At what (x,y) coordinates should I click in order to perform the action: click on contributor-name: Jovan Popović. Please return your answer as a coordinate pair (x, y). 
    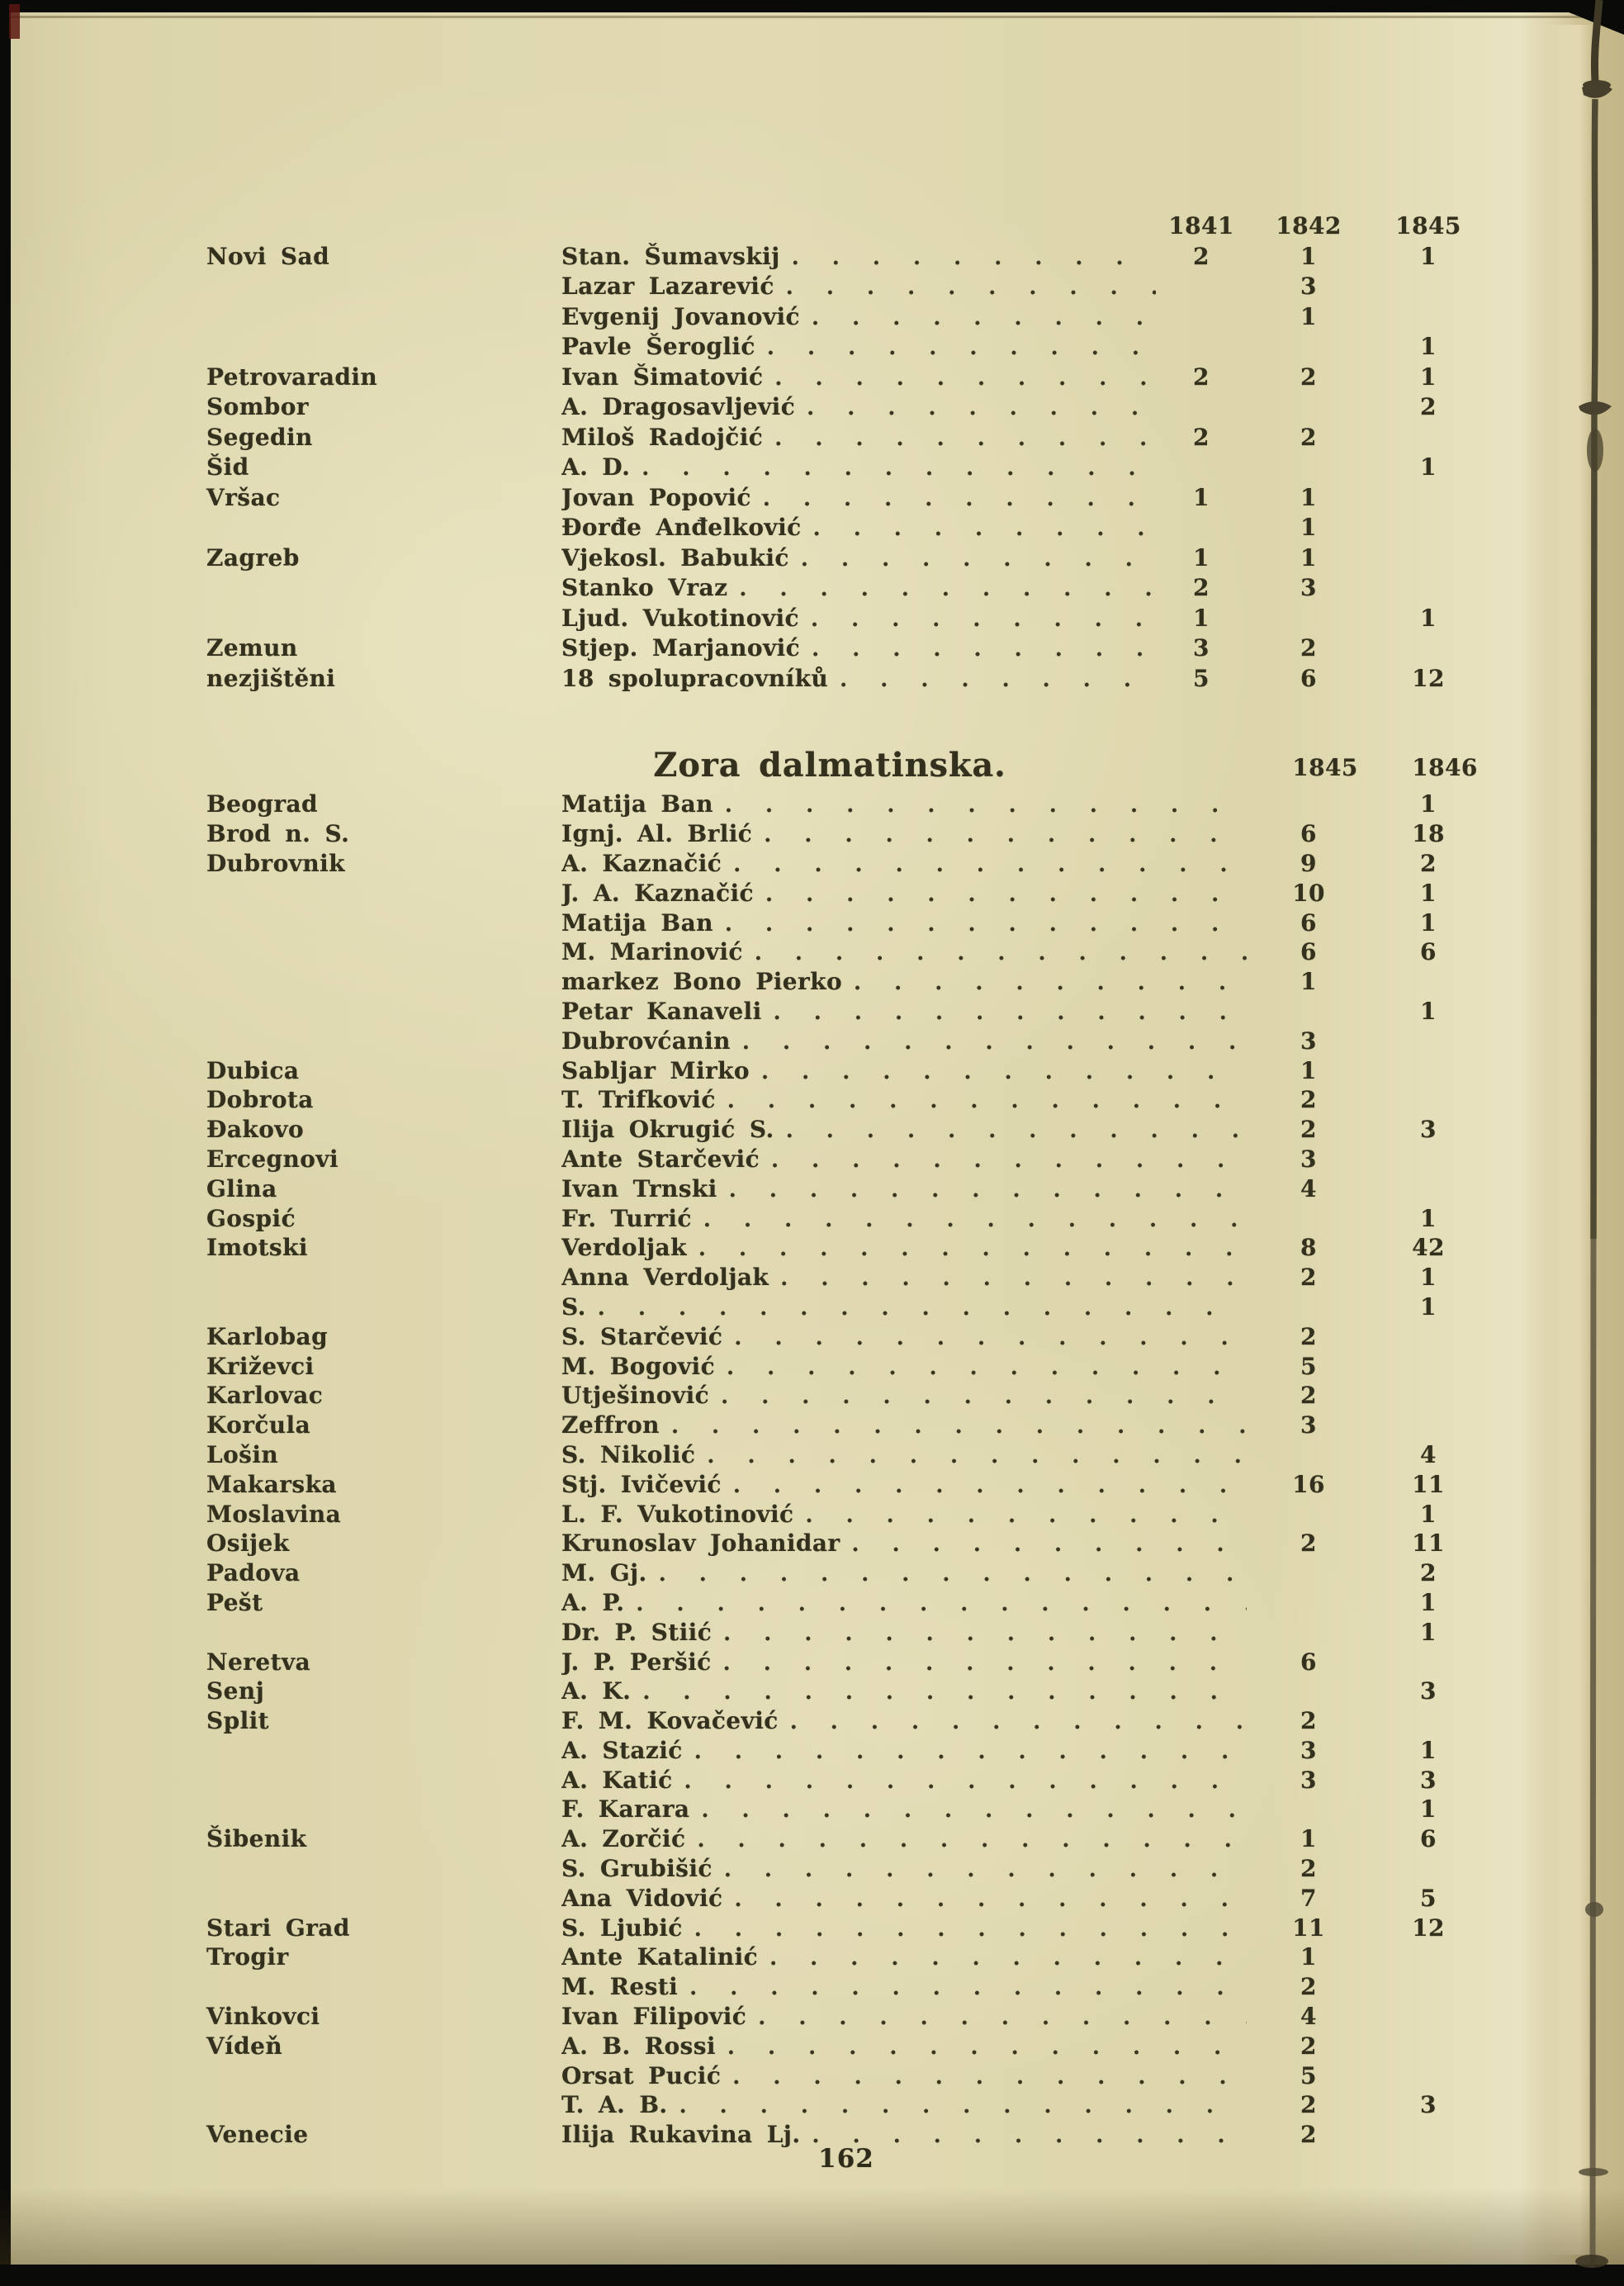
    Looking at the image, I should click on (656, 497).